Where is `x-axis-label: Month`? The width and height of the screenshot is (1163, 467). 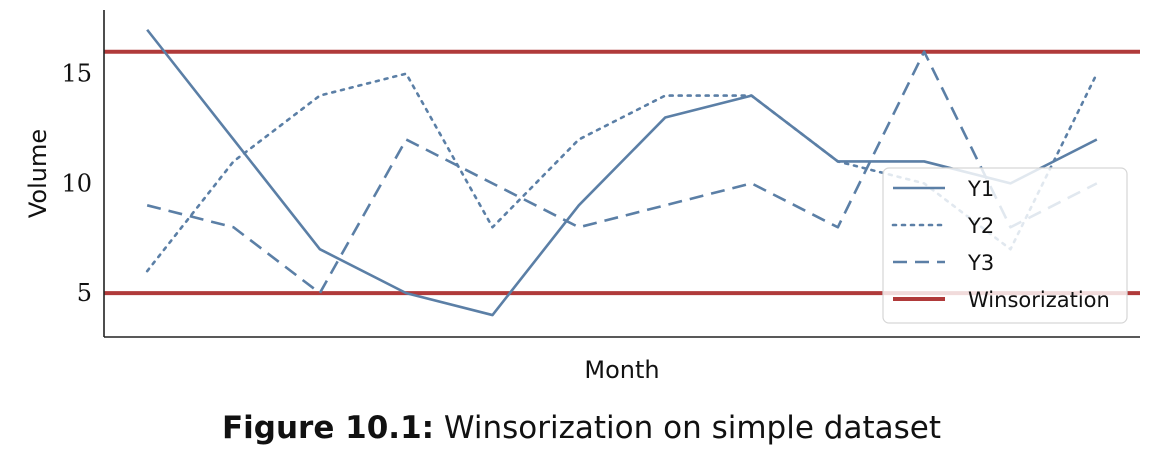 x-axis-label: Month is located at coordinates (621, 370).